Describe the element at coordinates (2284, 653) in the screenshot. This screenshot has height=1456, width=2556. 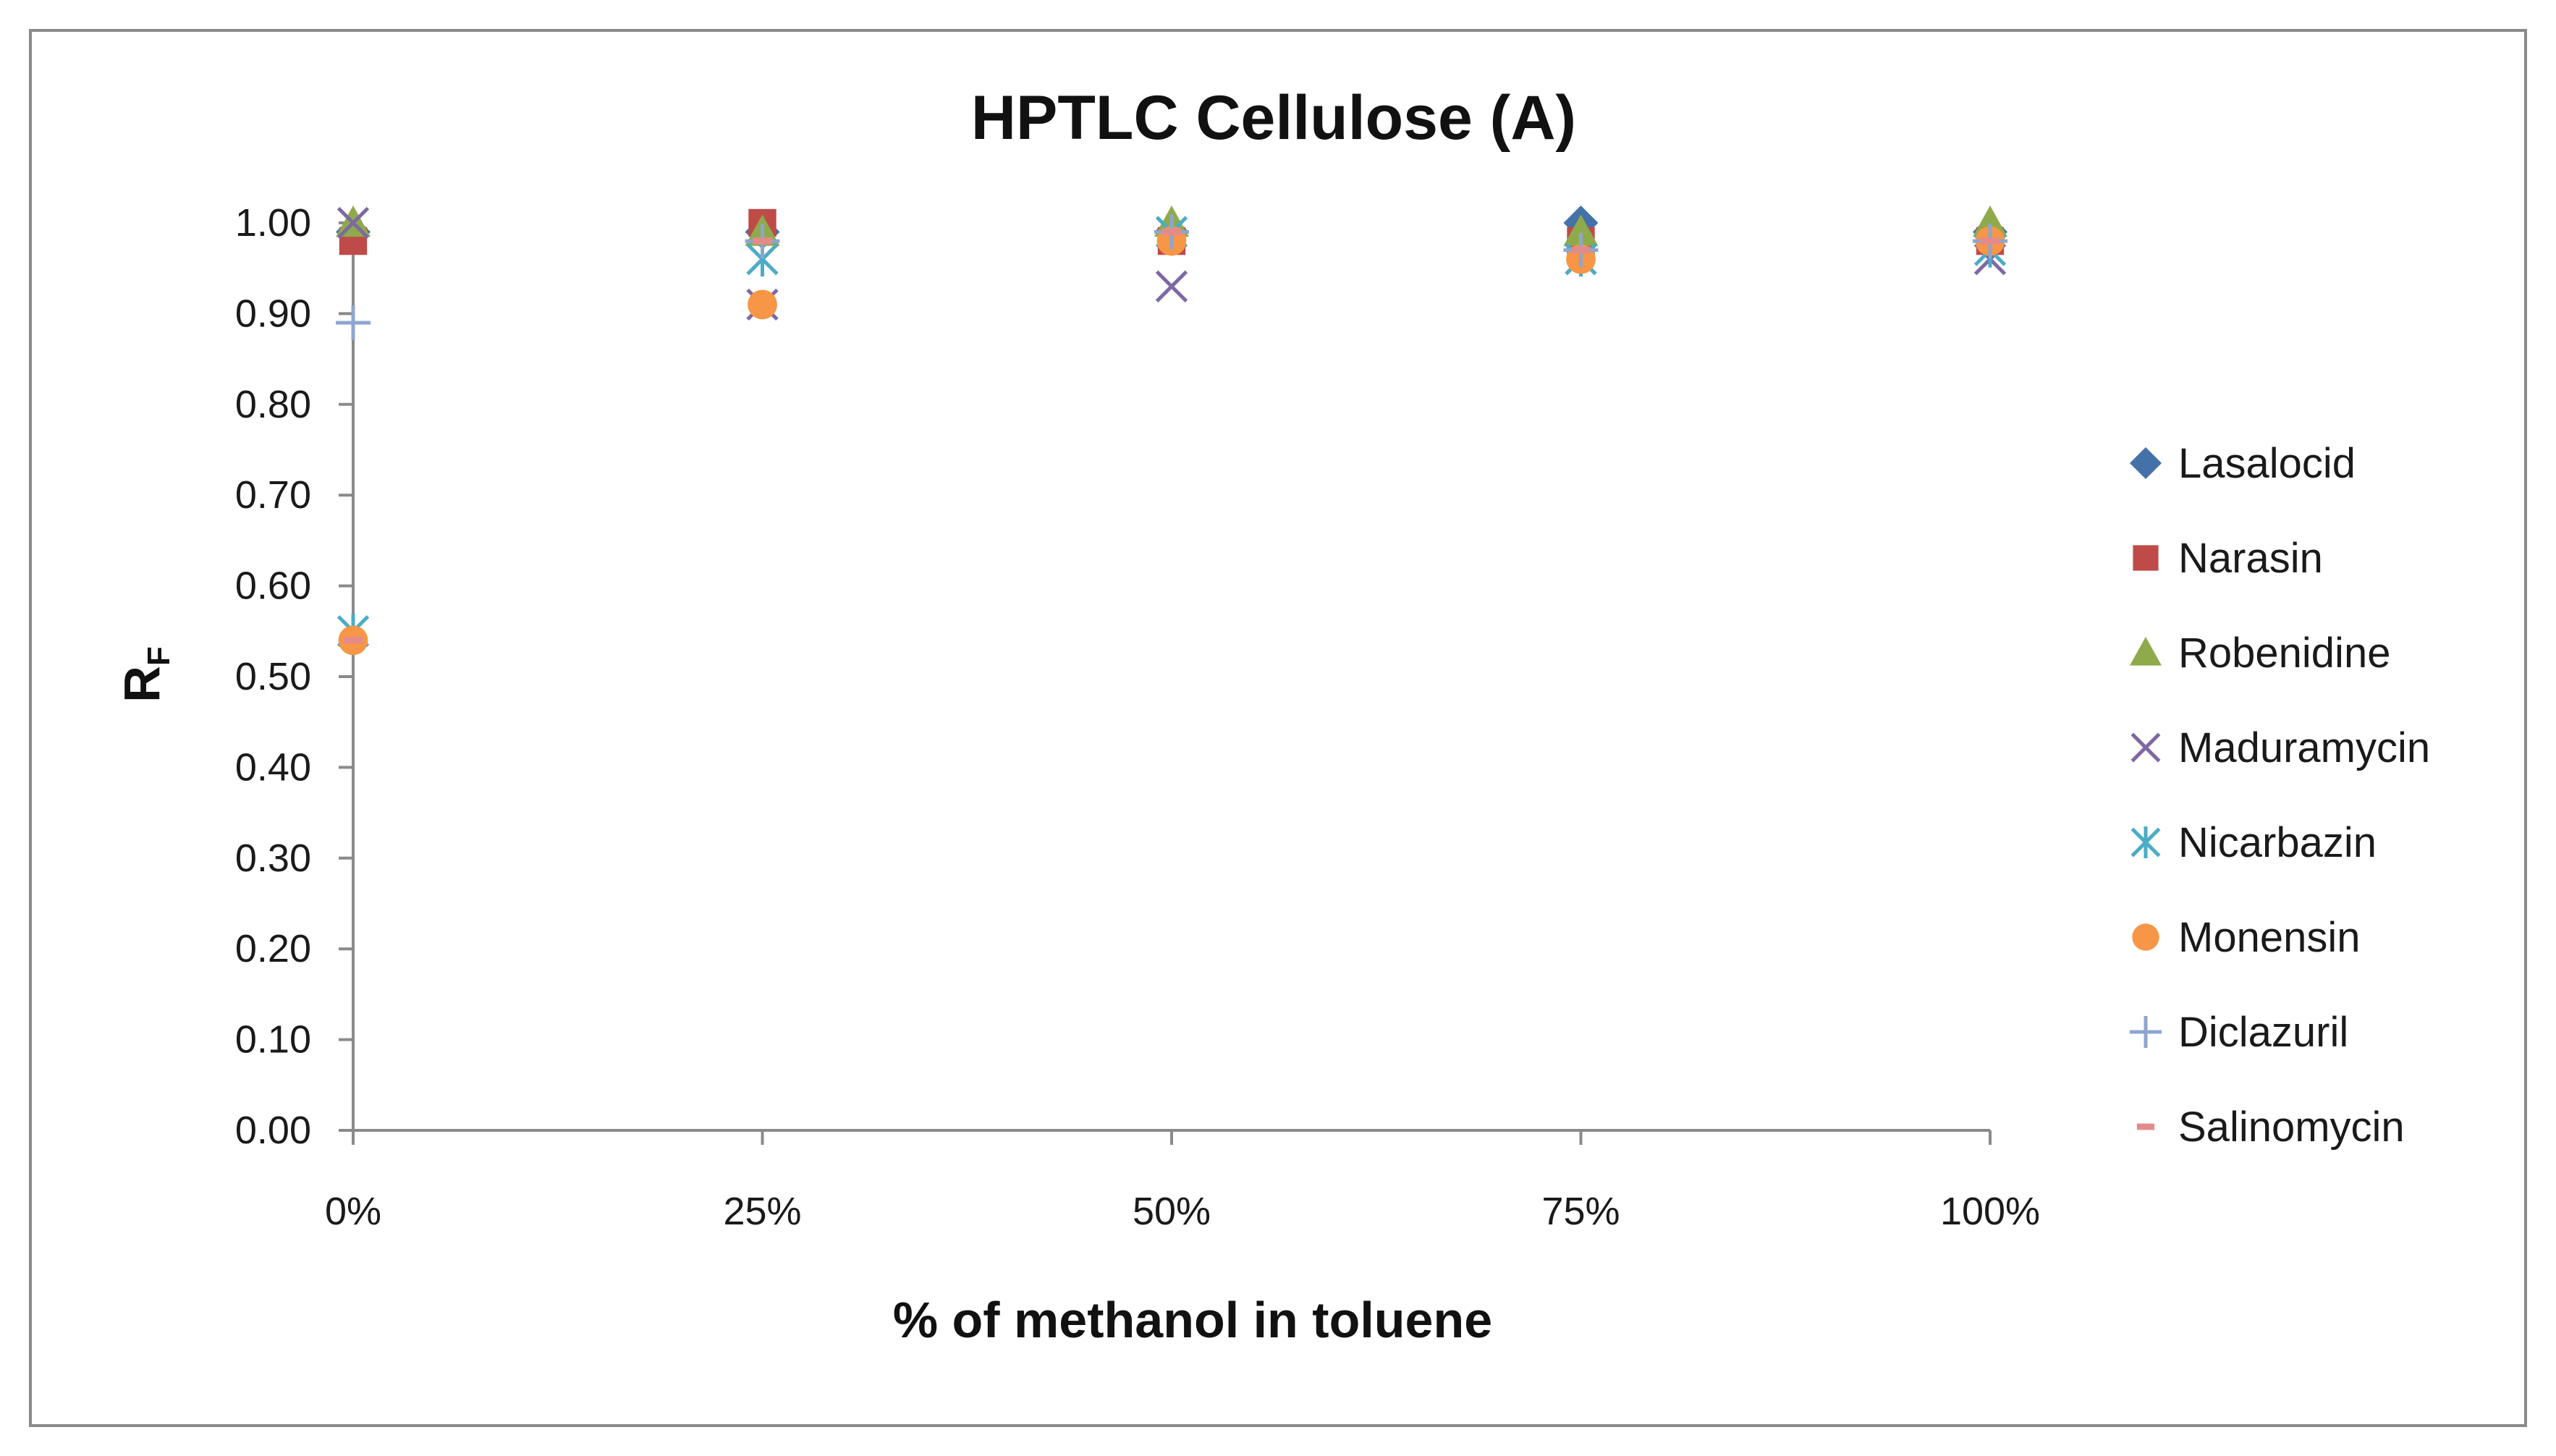
I see `legend-label-robenidine: Robenidine` at that location.